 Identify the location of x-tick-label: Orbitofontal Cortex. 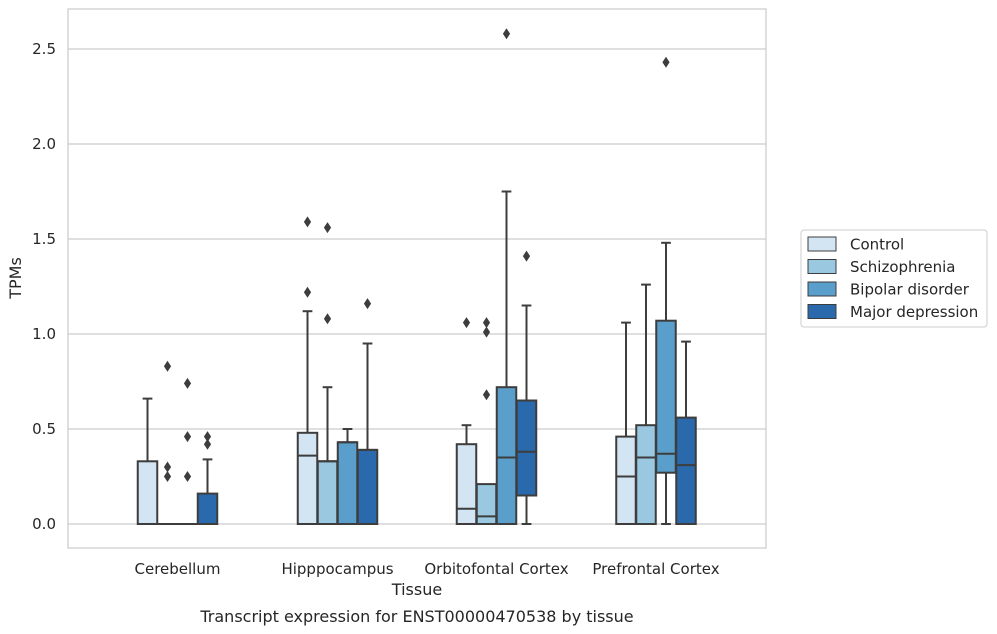
(496, 569).